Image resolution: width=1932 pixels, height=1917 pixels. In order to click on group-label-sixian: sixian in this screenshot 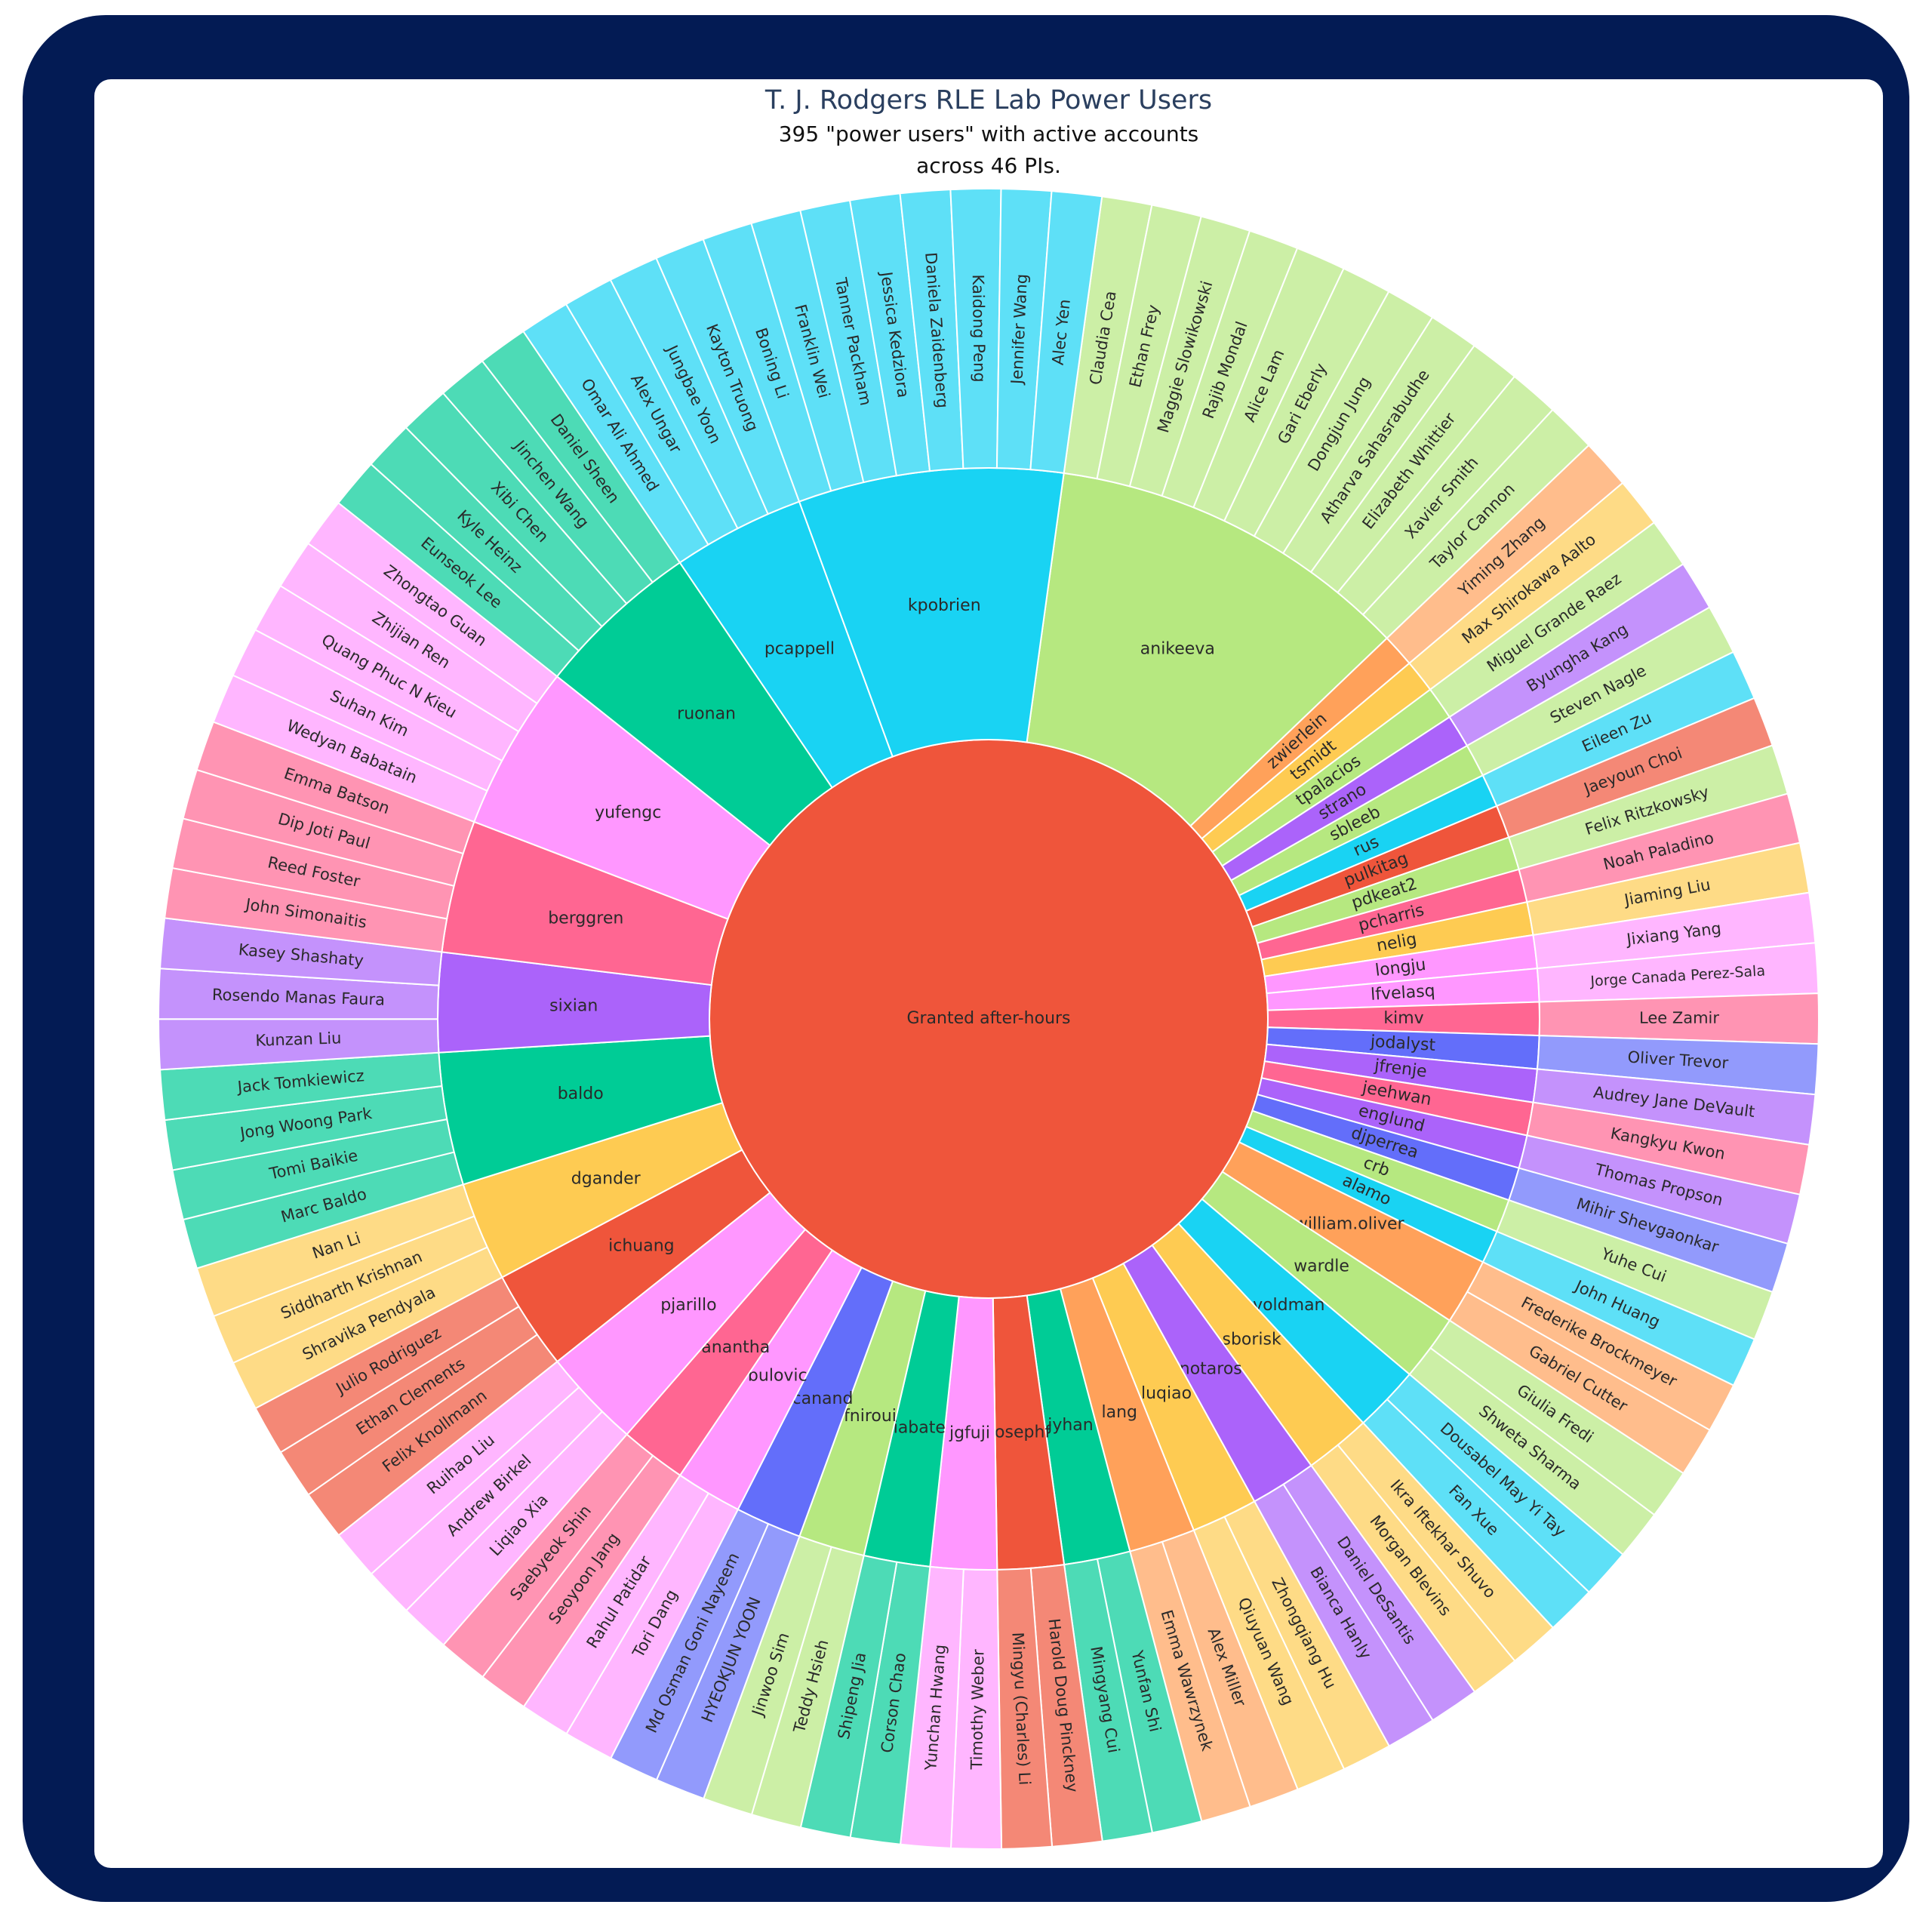, I will do `click(573, 1006)`.